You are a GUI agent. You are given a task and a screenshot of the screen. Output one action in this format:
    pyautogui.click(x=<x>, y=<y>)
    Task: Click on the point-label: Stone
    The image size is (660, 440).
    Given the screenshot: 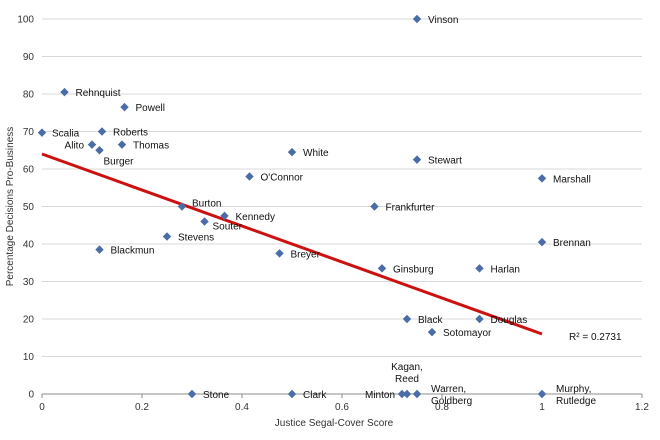 What is the action you would take?
    pyautogui.click(x=216, y=395)
    